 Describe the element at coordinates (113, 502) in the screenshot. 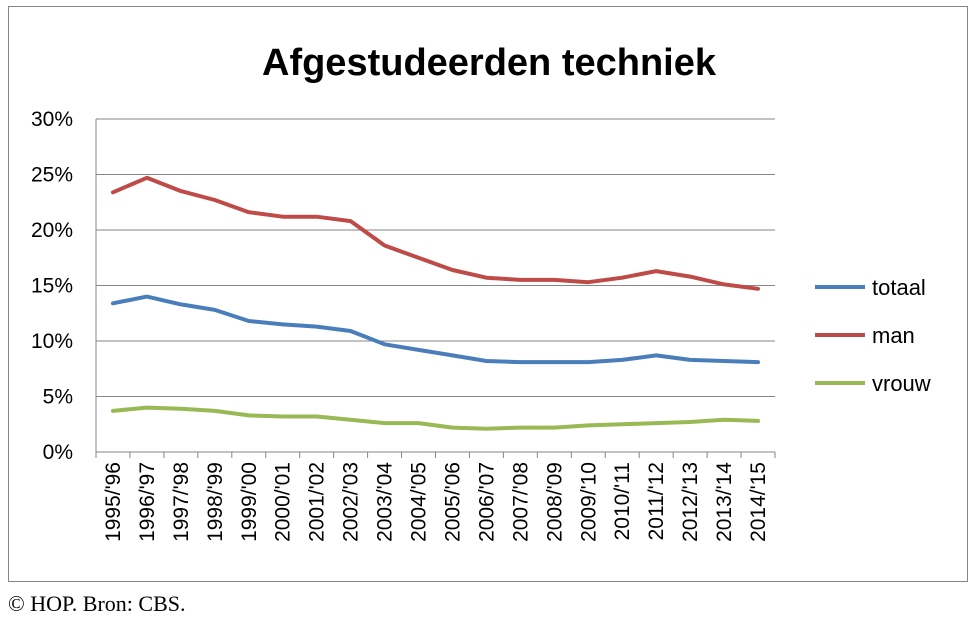

I see `x-tick-label: 1995/'96` at that location.